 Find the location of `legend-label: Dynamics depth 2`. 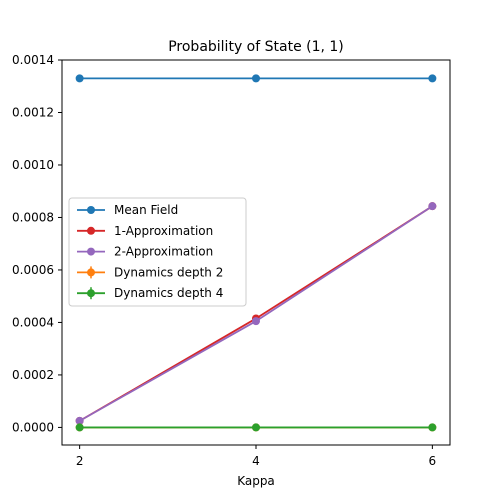

legend-label: Dynamics depth 2 is located at coordinates (168, 272).